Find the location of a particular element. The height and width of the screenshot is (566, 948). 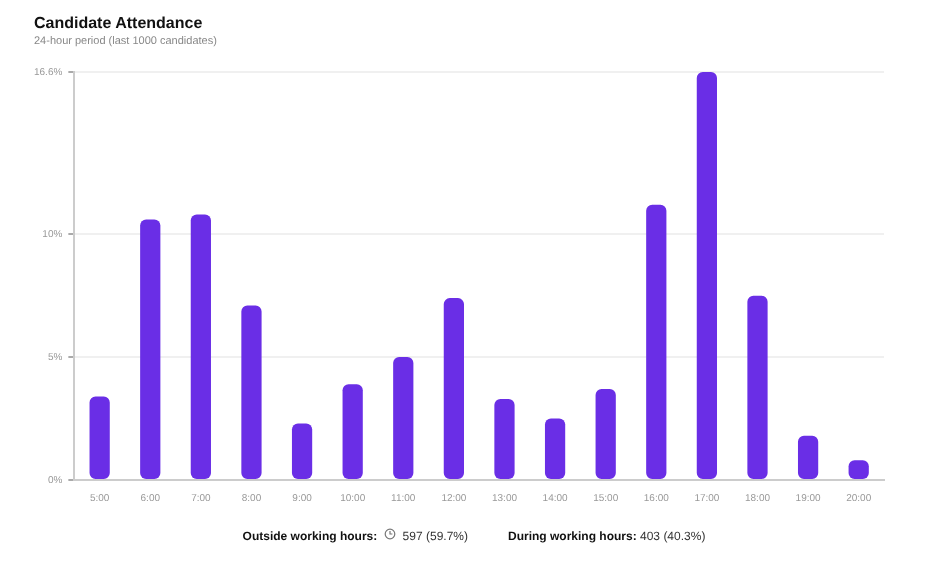

chart-title: Candidate Attendance is located at coordinates (118, 23).